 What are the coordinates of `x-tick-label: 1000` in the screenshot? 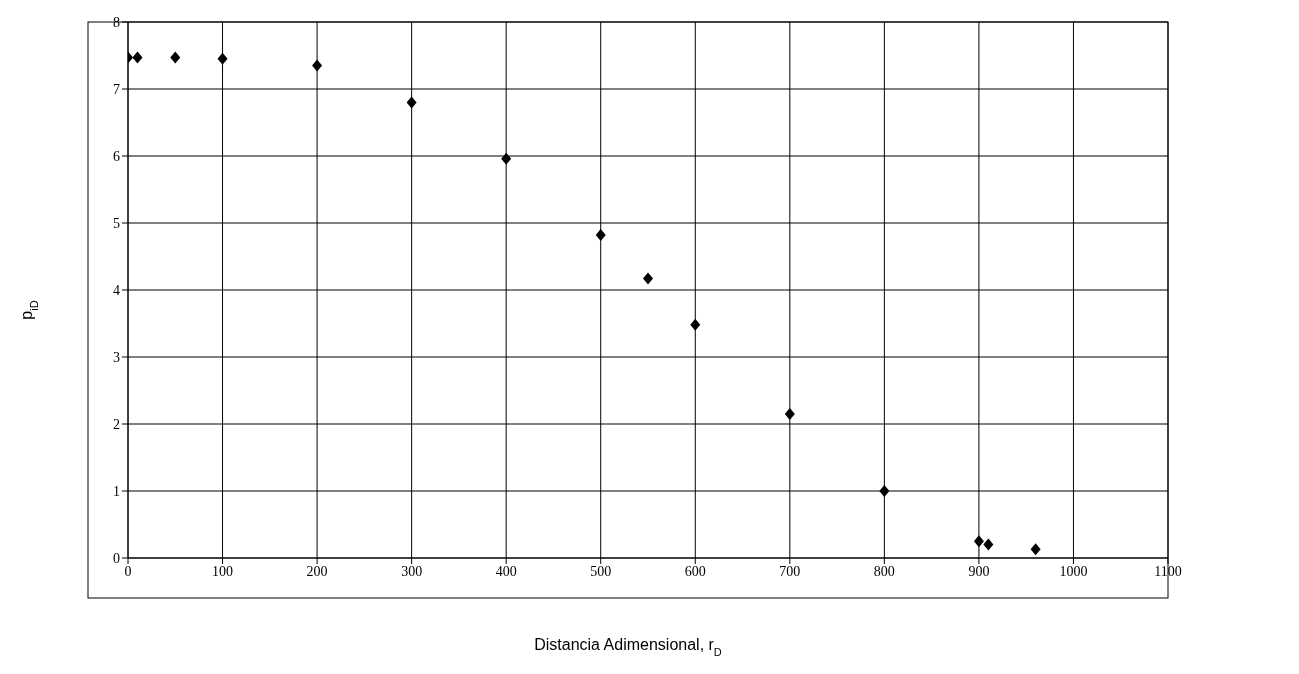 It's located at (1073, 571).